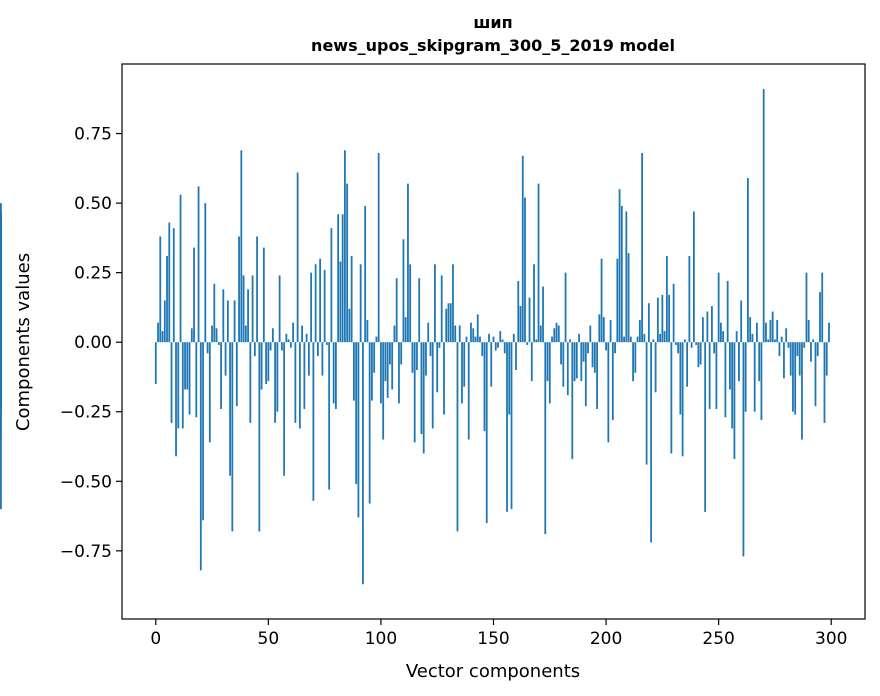 Image resolution: width=880 pixels, height=696 pixels. Describe the element at coordinates (93, 135) in the screenshot. I see `y-tick-label: 0.75` at that location.